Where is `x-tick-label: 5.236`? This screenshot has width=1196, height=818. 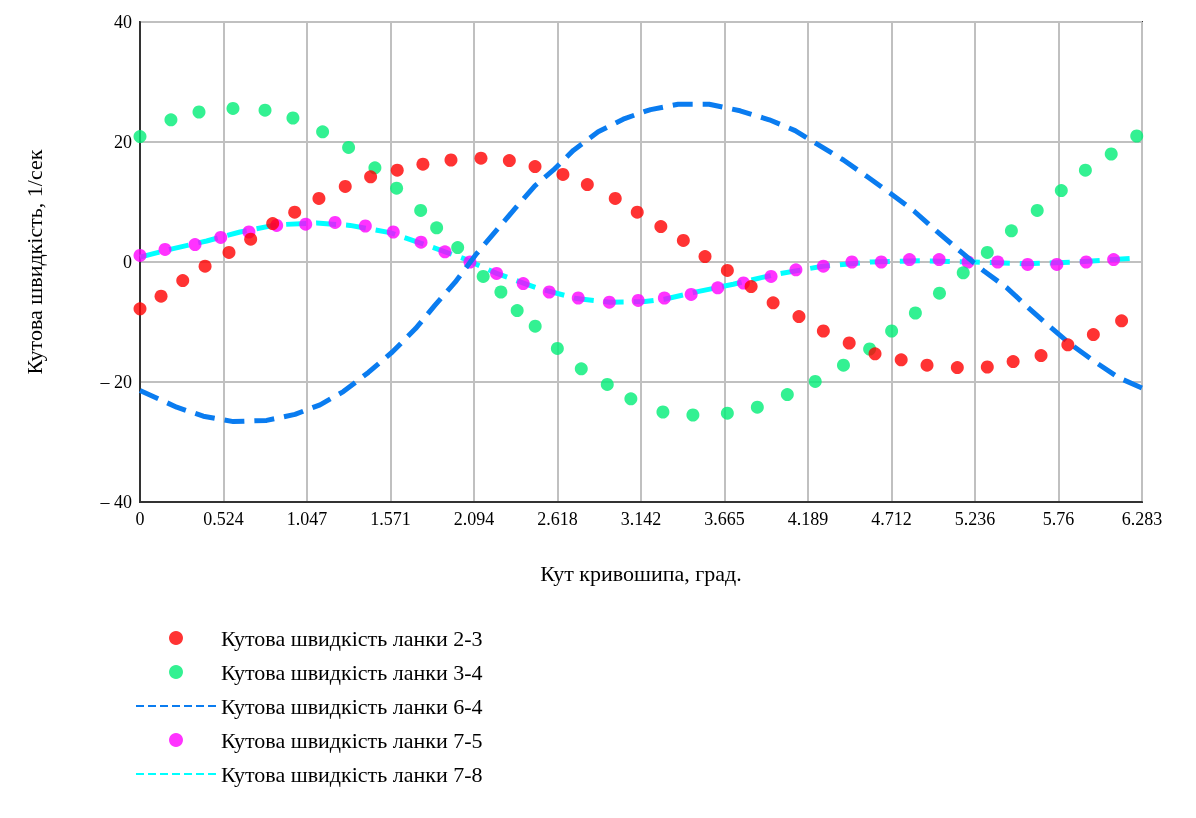
x-tick-label: 5.236 is located at coordinates (975, 519).